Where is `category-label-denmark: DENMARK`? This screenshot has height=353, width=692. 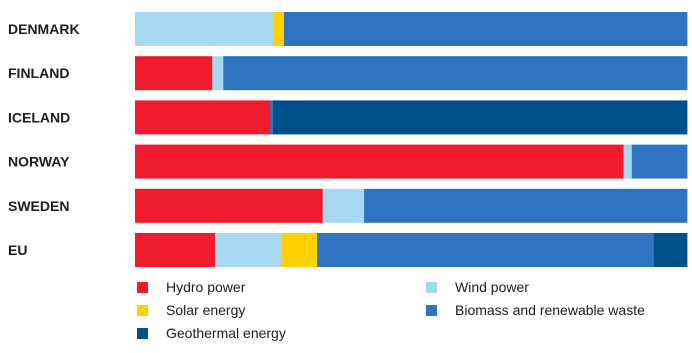 category-label-denmark: DENMARK is located at coordinates (44, 29).